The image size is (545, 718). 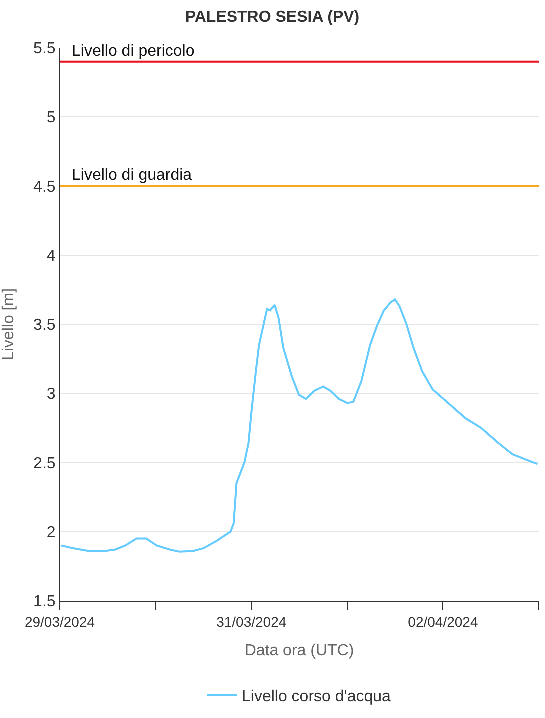 I want to click on y-tick-label: 3, so click(x=51, y=395).